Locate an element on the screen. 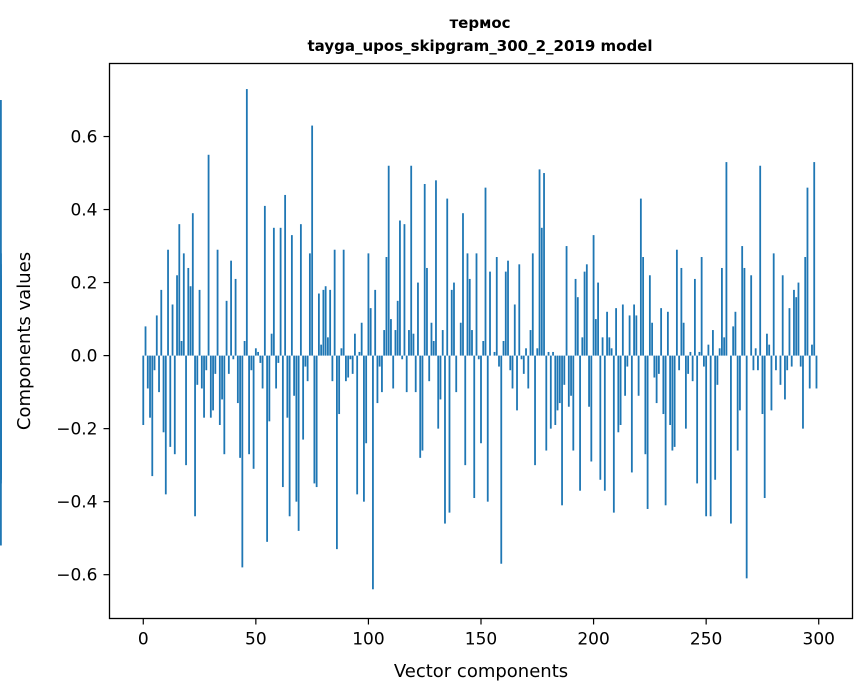 Image resolution: width=867 pixels, height=696 pixels. x-tick-label: 50 is located at coordinates (256, 640).